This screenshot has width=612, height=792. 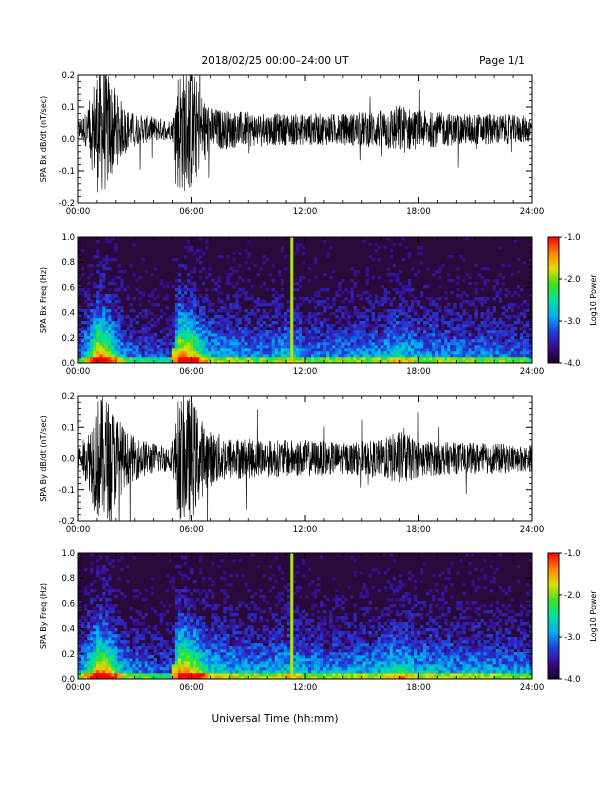 I want to click on colorbar-segment, so click(x=553, y=280).